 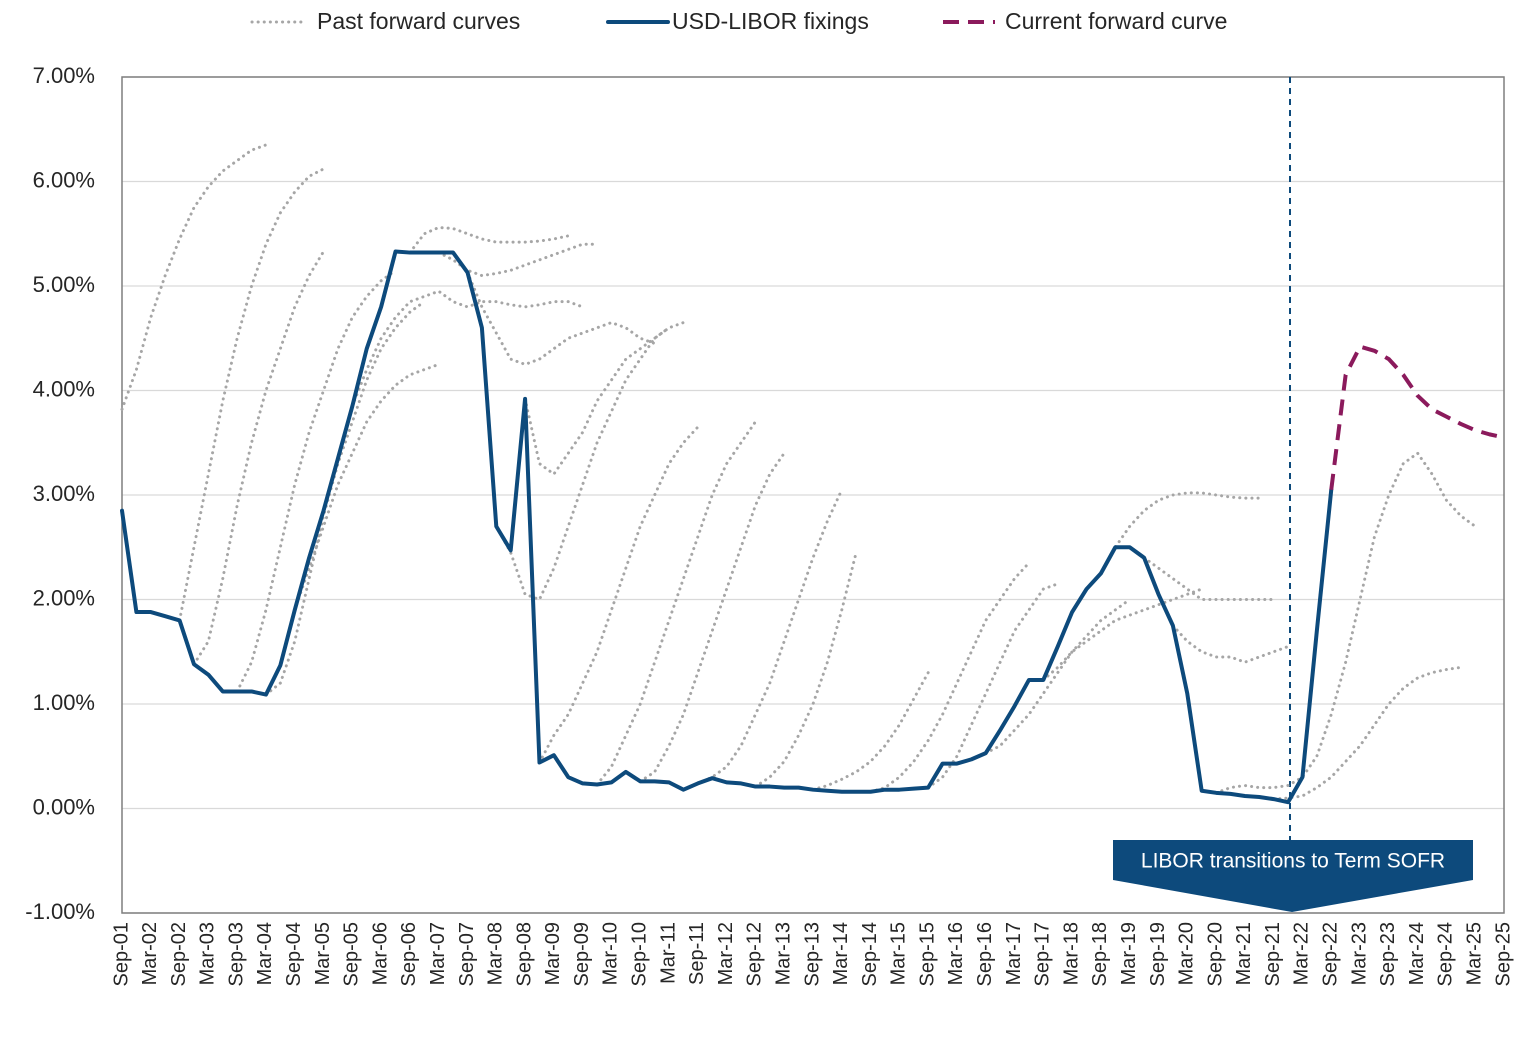 What do you see at coordinates (60, 911) in the screenshot?
I see `y-tick-label: -1.00%` at bounding box center [60, 911].